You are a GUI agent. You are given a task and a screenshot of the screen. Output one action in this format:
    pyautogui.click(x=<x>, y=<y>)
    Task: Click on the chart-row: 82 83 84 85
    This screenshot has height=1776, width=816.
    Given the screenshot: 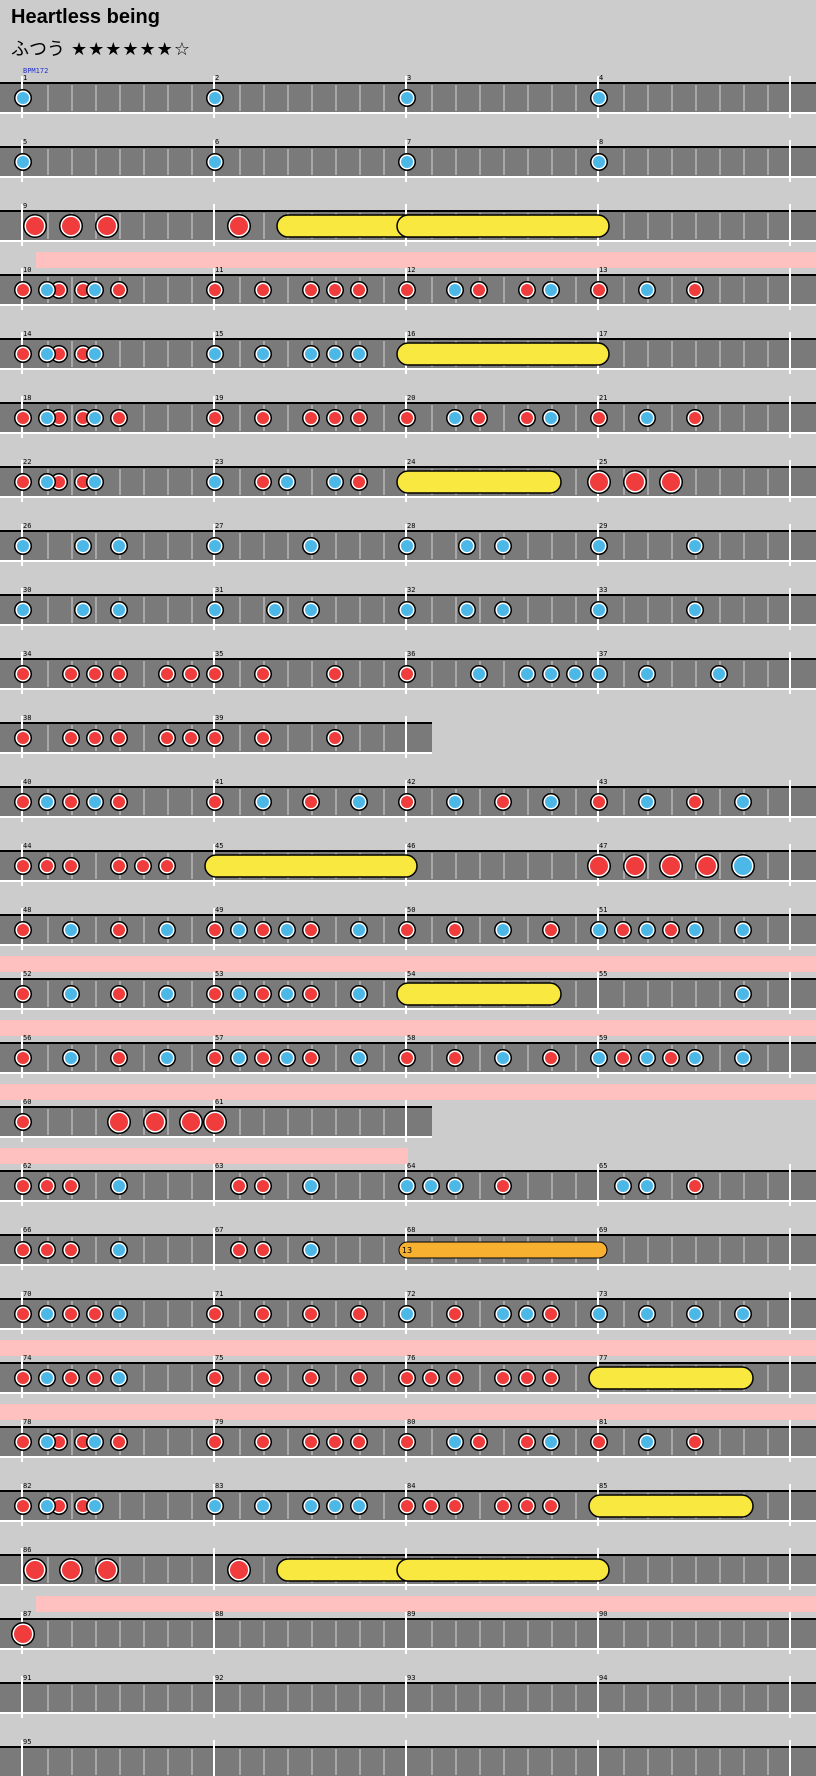 What is the action you would take?
    pyautogui.click(x=408, y=1504)
    